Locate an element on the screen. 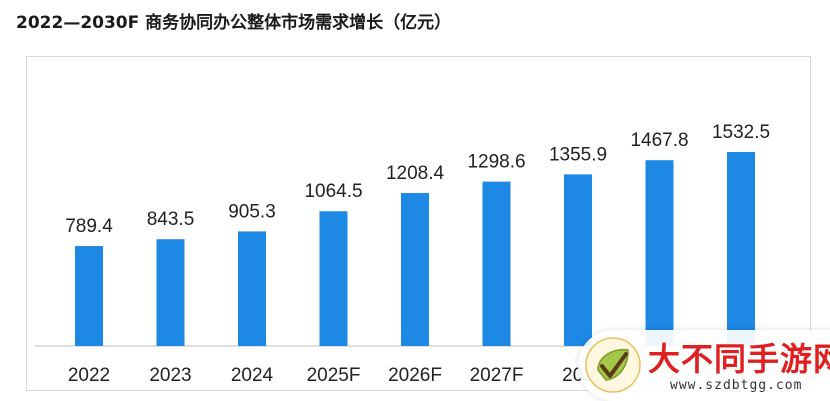 This screenshot has height=401, width=830. bar-2026F is located at coordinates (415, 269).